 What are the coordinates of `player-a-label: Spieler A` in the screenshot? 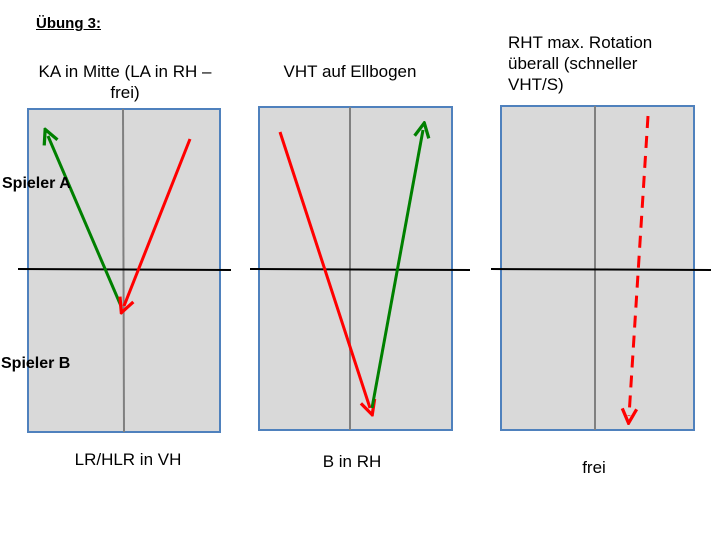 It's located at (36, 183).